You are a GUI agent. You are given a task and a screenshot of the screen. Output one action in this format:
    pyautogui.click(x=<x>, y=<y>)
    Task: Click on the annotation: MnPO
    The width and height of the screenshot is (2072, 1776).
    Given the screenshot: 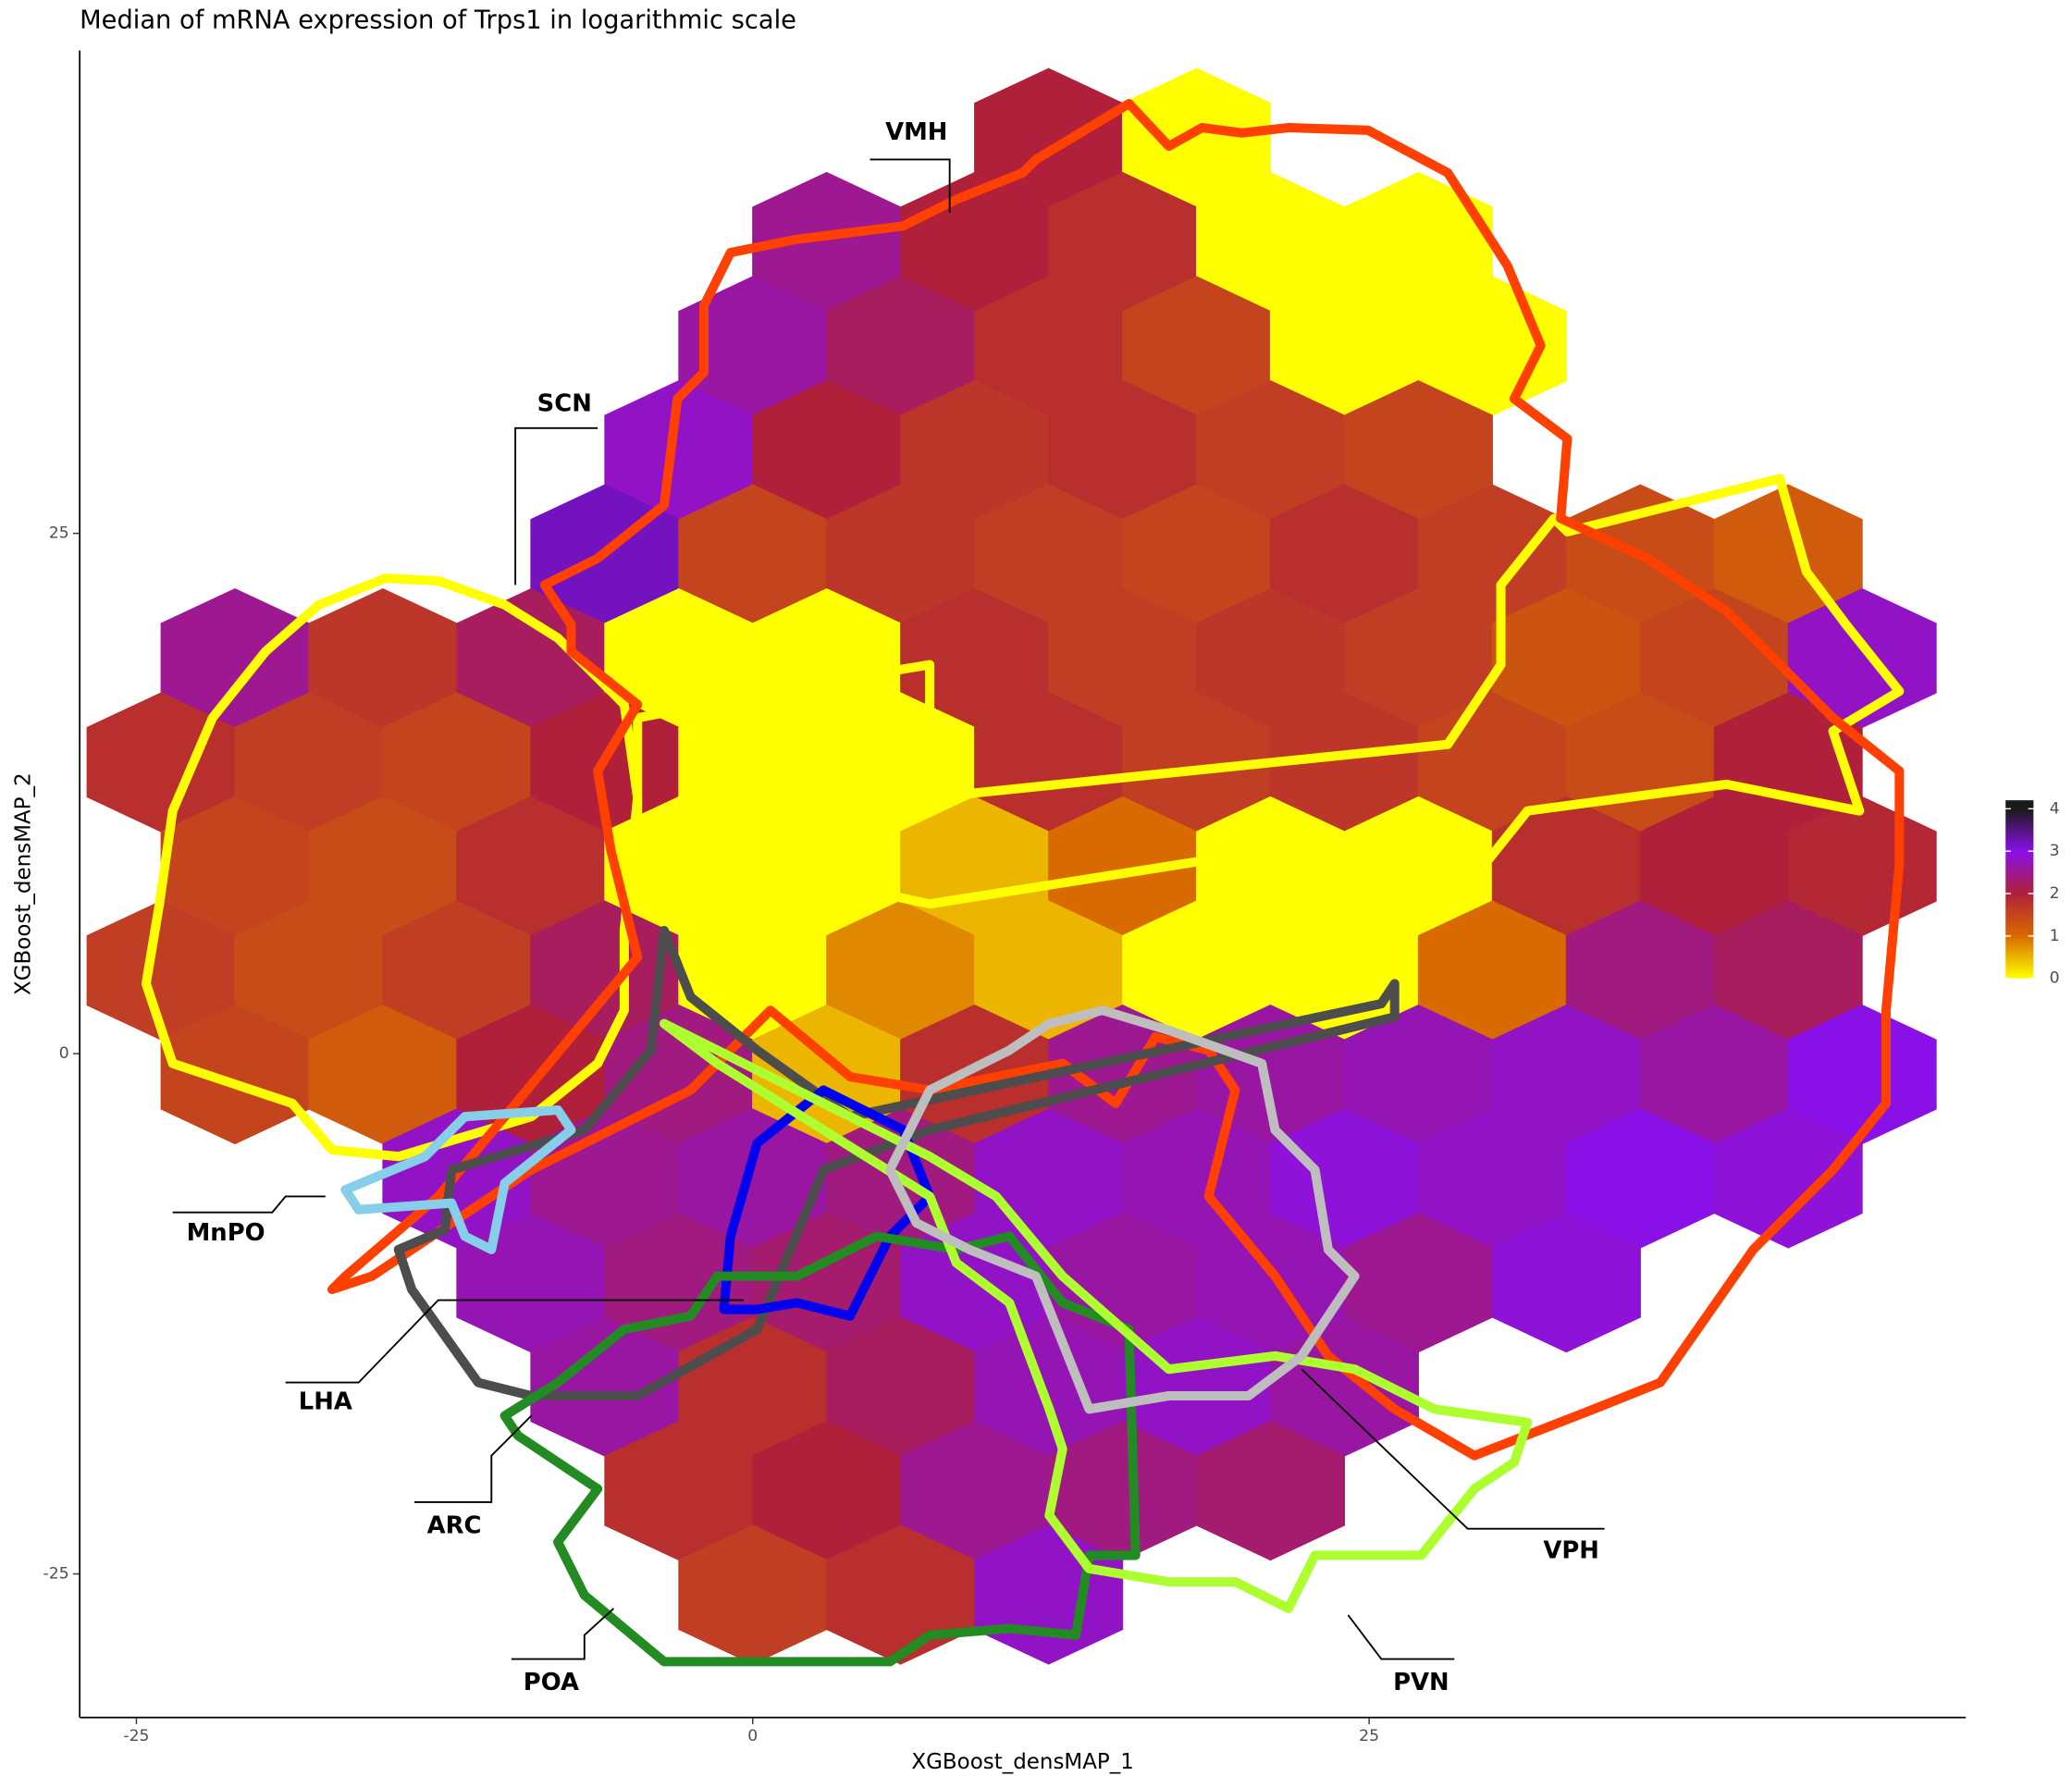 What is the action you would take?
    pyautogui.click(x=226, y=1233)
    